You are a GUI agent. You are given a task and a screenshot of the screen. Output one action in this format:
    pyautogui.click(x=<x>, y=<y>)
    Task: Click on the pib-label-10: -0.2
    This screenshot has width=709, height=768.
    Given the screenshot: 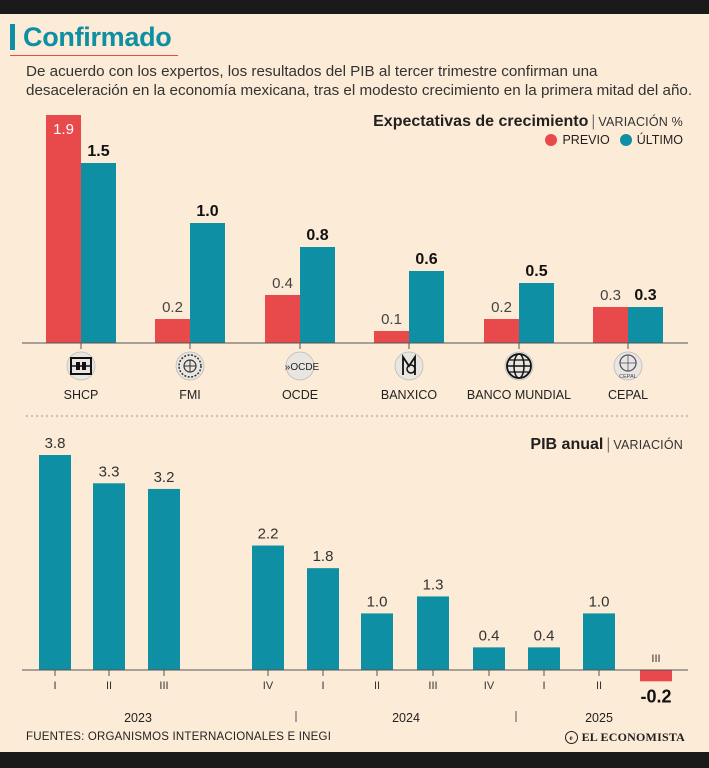 What is the action you would take?
    pyautogui.click(x=655, y=696)
    